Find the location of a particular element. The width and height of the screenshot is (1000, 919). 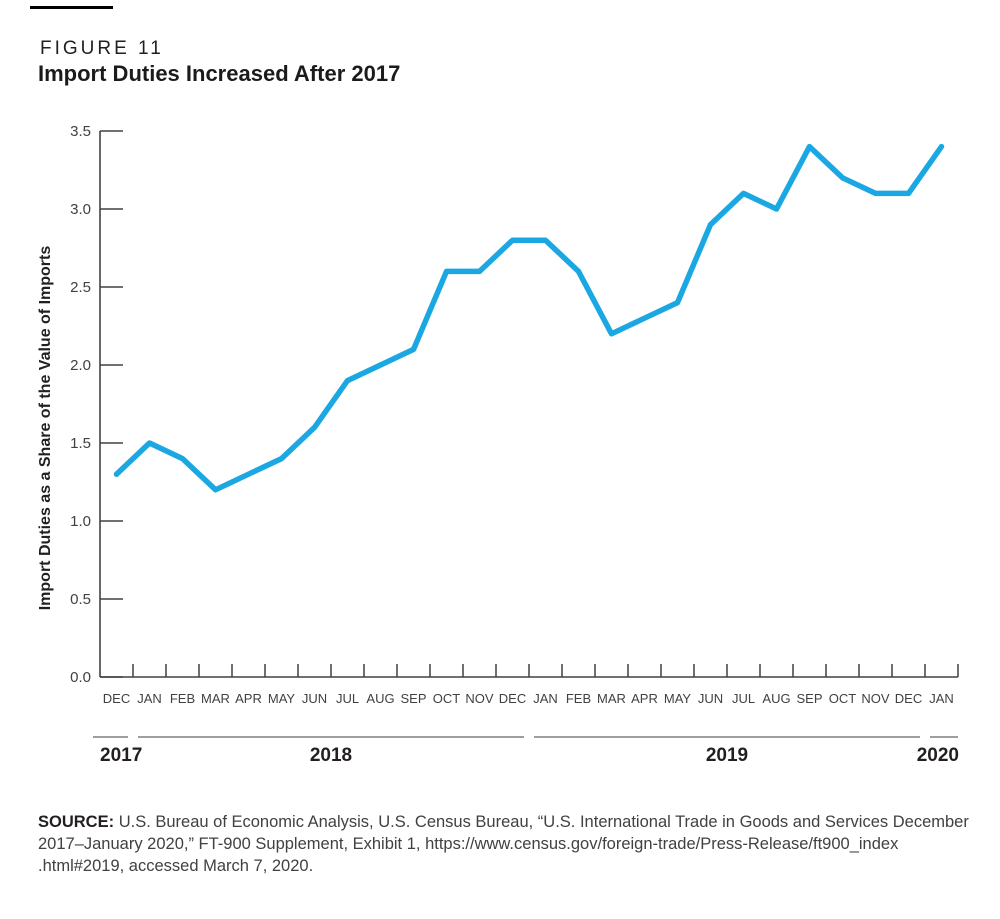

y-tick-label: 0.5 is located at coordinates (80, 599).